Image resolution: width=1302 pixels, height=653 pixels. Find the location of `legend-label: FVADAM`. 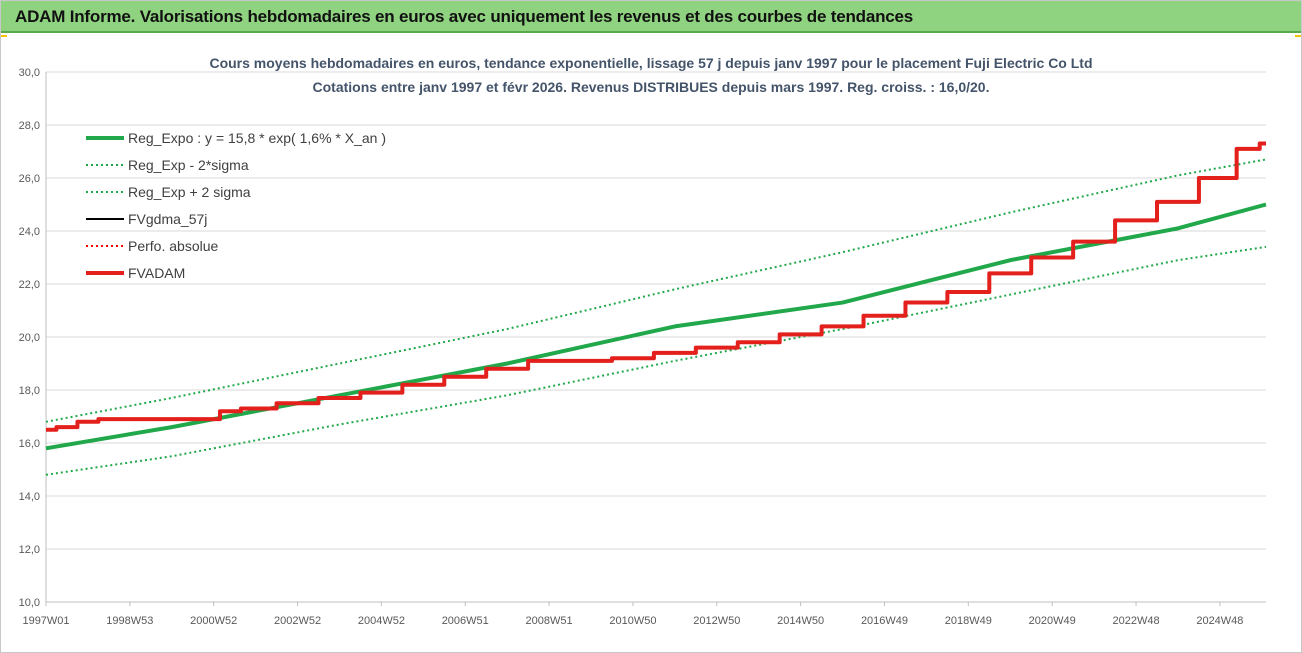

legend-label: FVADAM is located at coordinates (156, 273).